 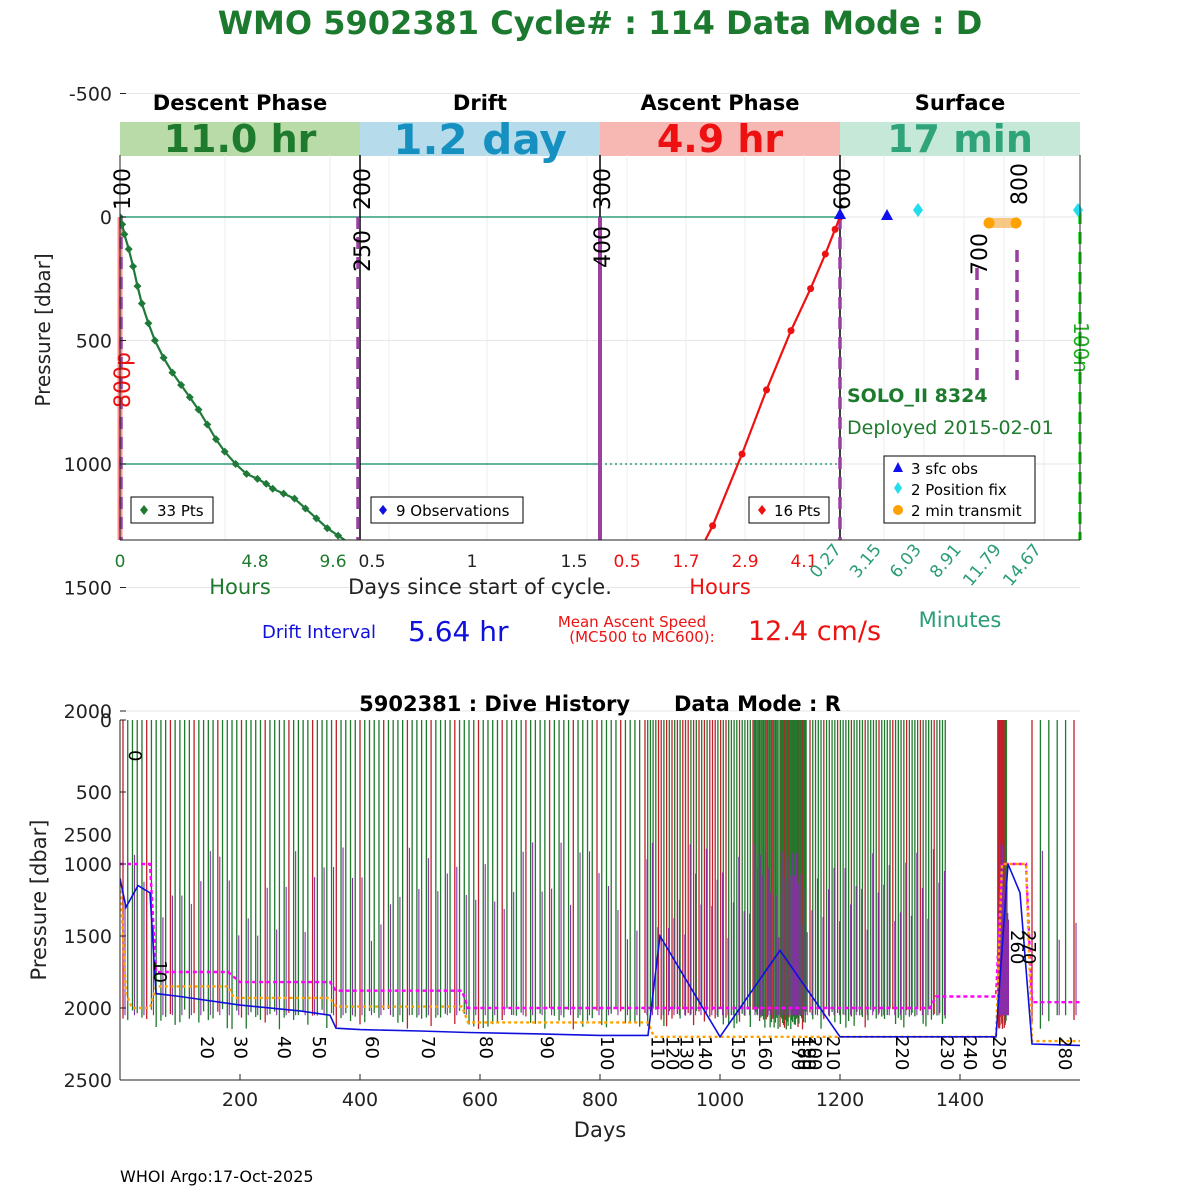 I want to click on cycle-label: 250, so click(x=998, y=1053).